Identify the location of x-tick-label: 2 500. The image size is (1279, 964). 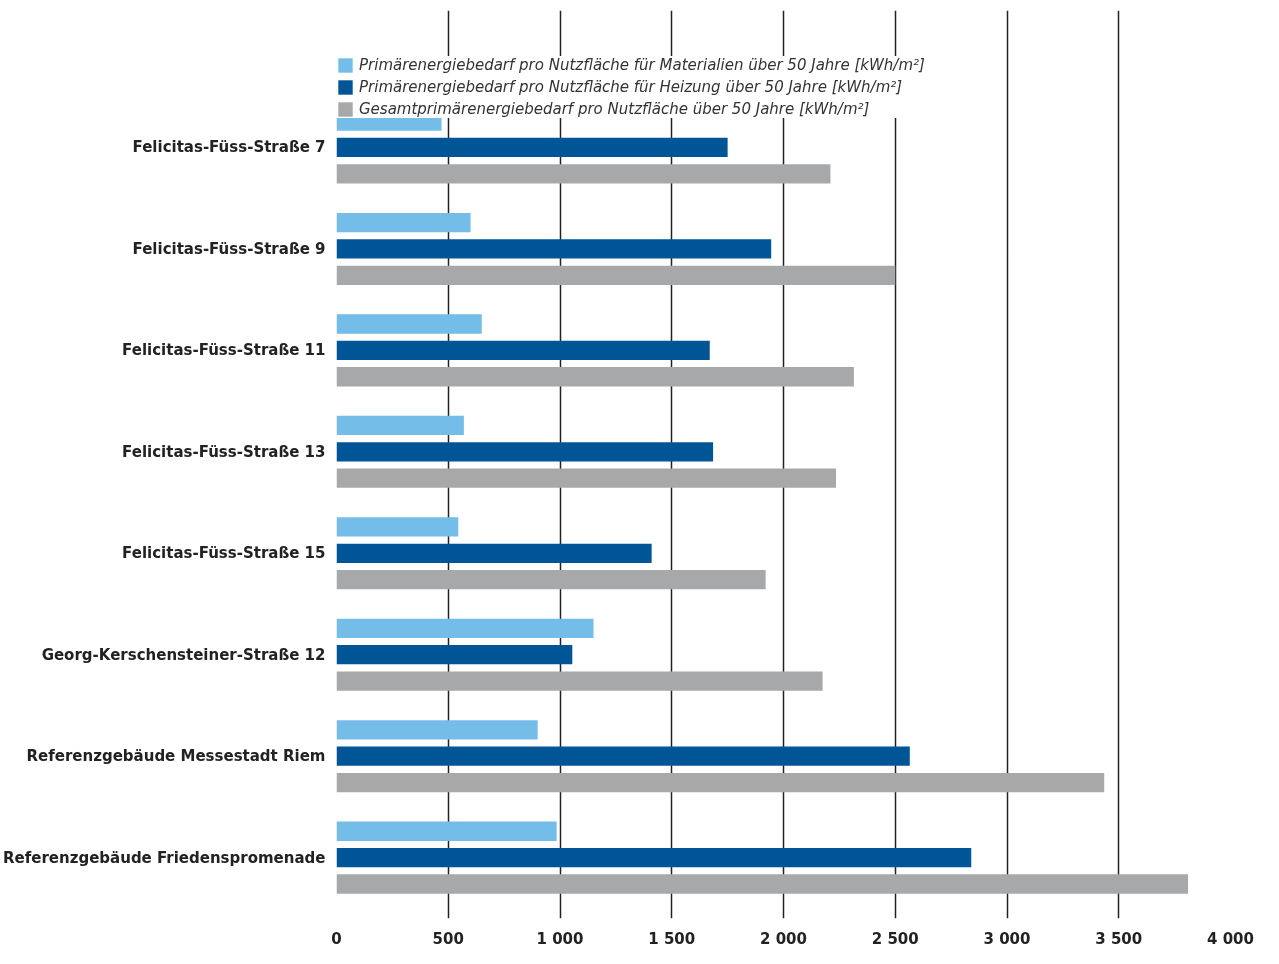
(895, 938).